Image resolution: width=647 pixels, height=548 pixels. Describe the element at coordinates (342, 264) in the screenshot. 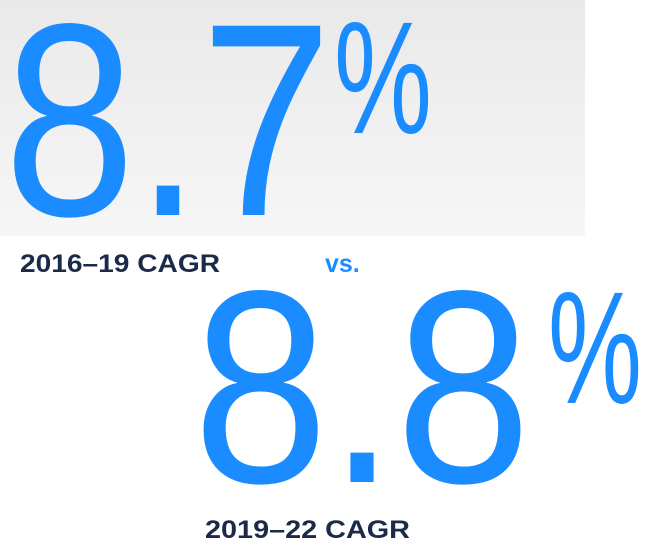

I see `separator: vs.` at that location.